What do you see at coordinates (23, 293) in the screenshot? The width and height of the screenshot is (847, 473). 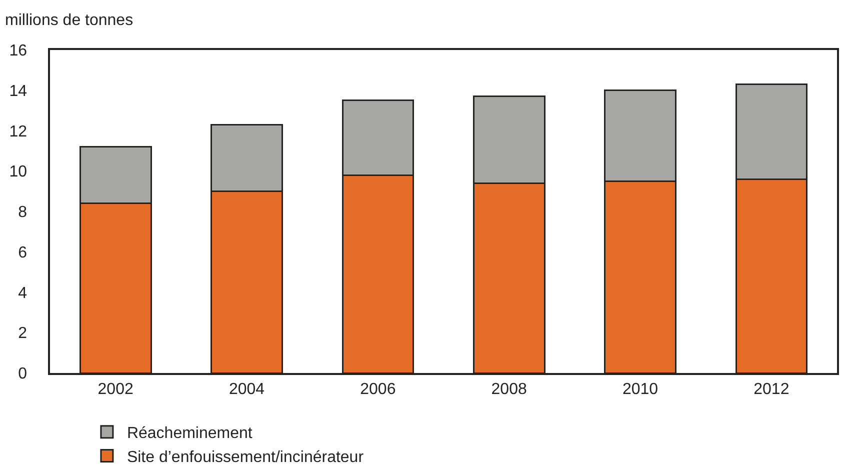 I see `y-tick-label: 4` at bounding box center [23, 293].